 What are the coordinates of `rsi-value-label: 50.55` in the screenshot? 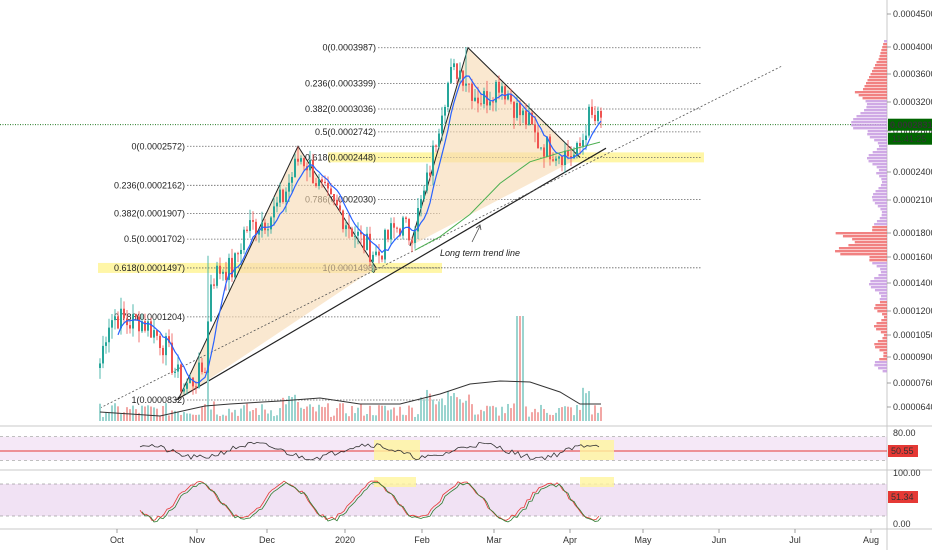 It's located at (902, 451).